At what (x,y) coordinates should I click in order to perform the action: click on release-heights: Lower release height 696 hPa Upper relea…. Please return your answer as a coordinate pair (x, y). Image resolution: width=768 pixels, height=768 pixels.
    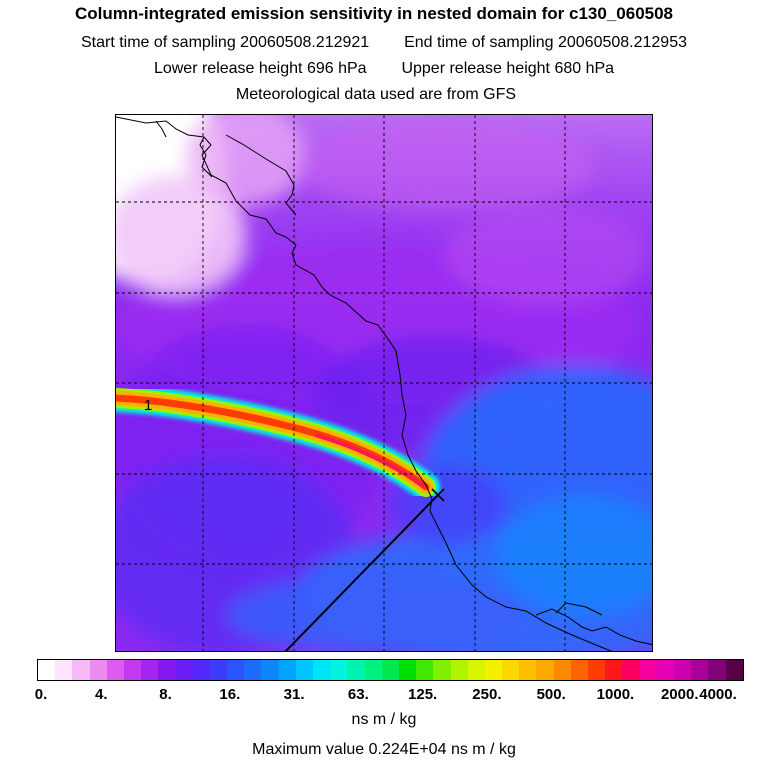
    Looking at the image, I should click on (384, 69).